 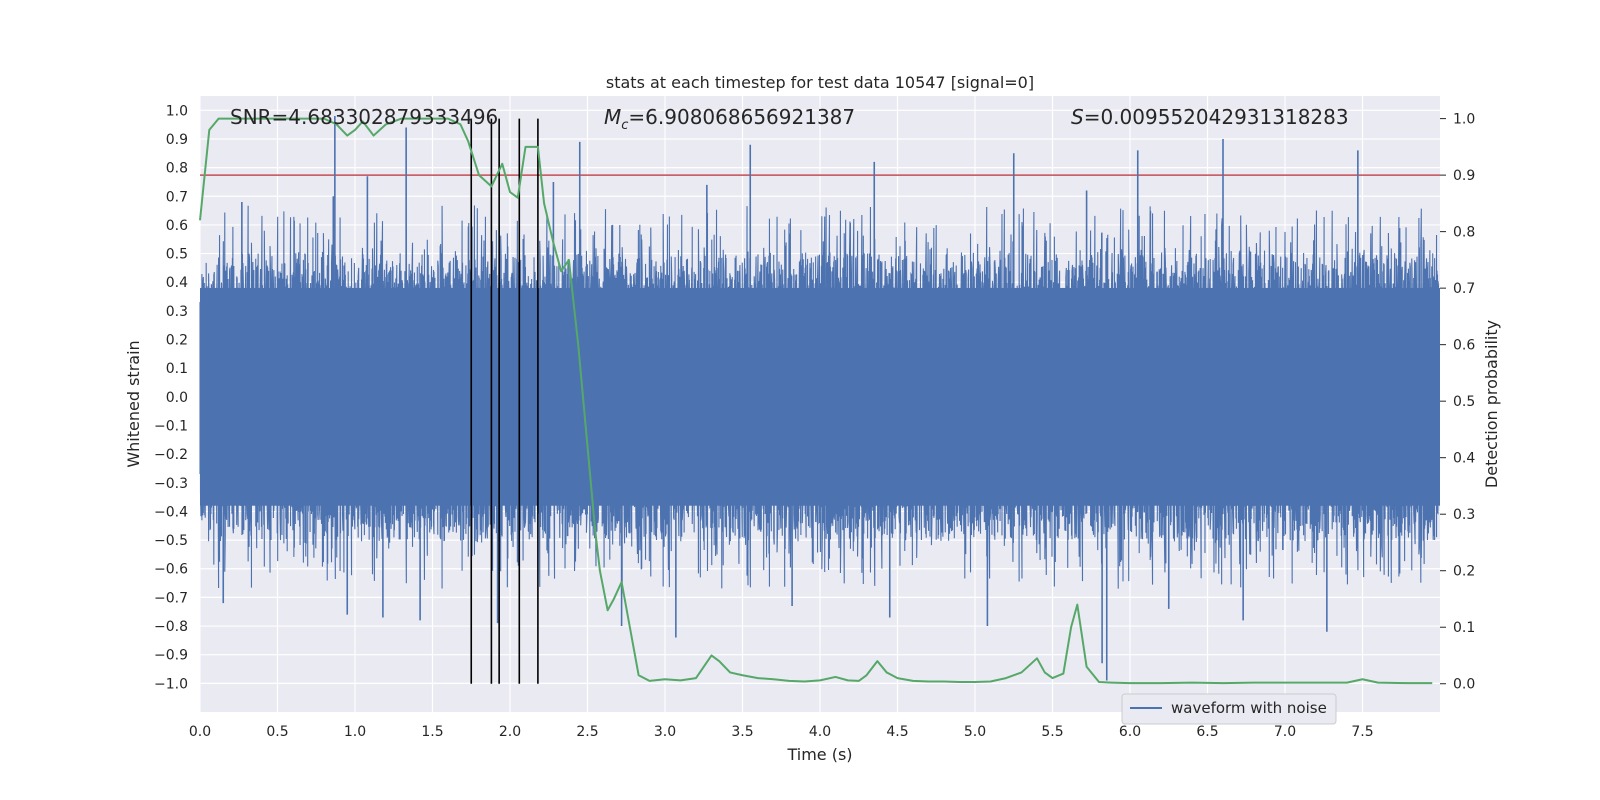 I want to click on y-tick-label: −0.7, so click(x=171, y=598).